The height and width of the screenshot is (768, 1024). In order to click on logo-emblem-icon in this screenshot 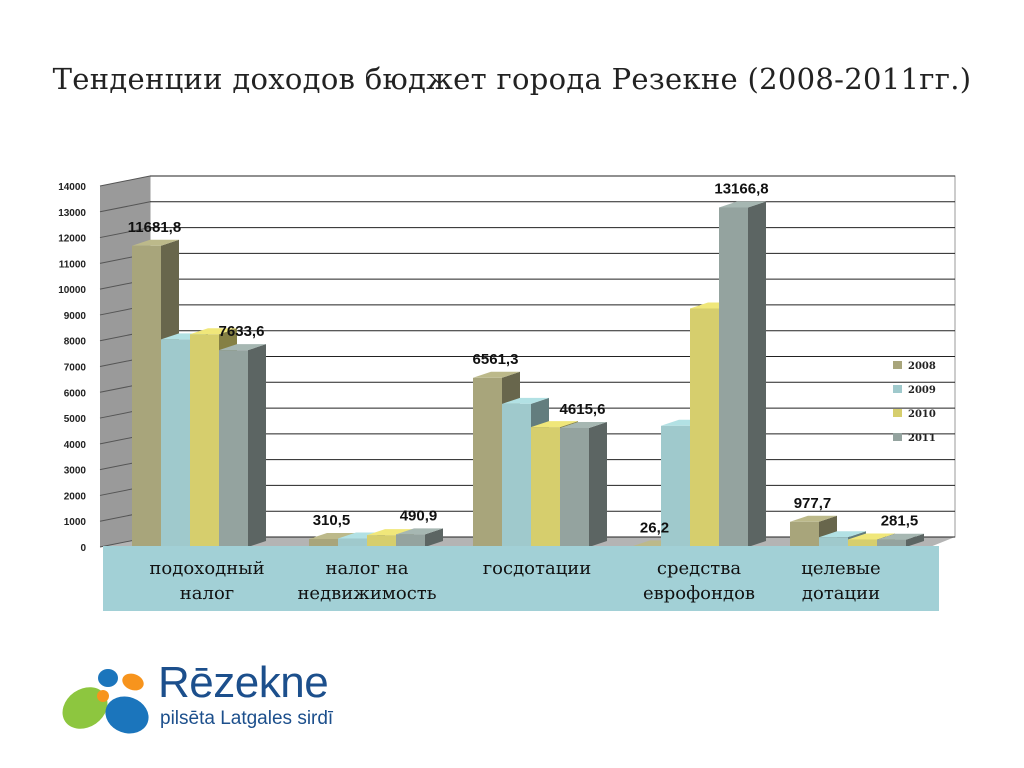, I will do `click(105, 701)`.